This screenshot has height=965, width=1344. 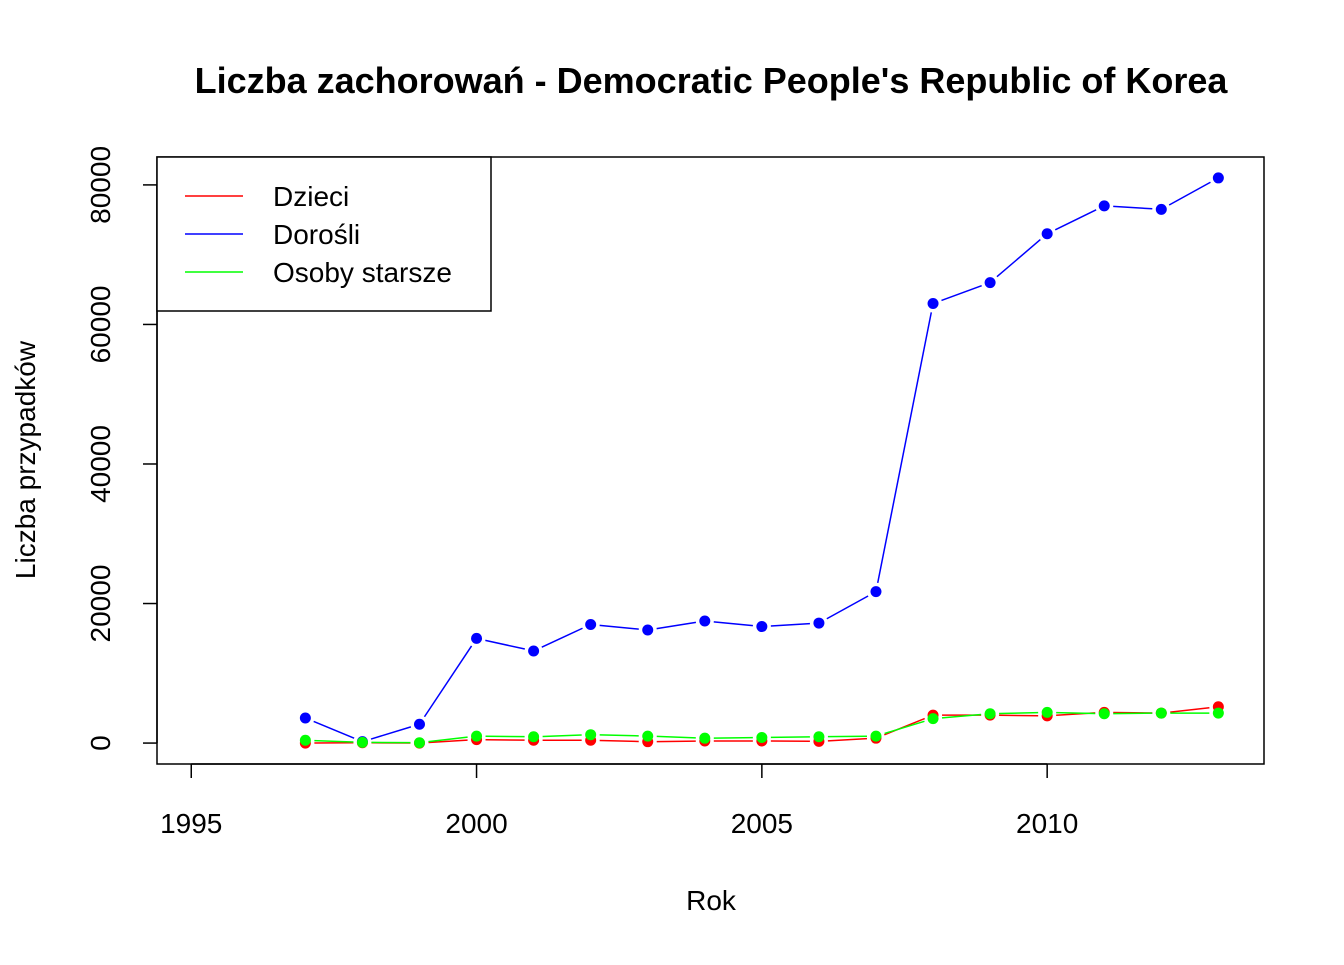 What do you see at coordinates (100, 464) in the screenshot?
I see `y-tick-label: 40000` at bounding box center [100, 464].